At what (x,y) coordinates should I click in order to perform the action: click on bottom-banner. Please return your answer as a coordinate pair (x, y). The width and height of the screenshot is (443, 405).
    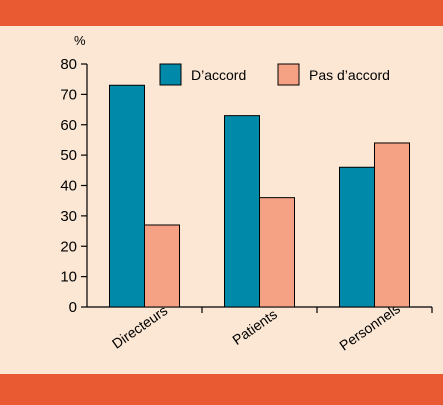
    Looking at the image, I should click on (221, 389).